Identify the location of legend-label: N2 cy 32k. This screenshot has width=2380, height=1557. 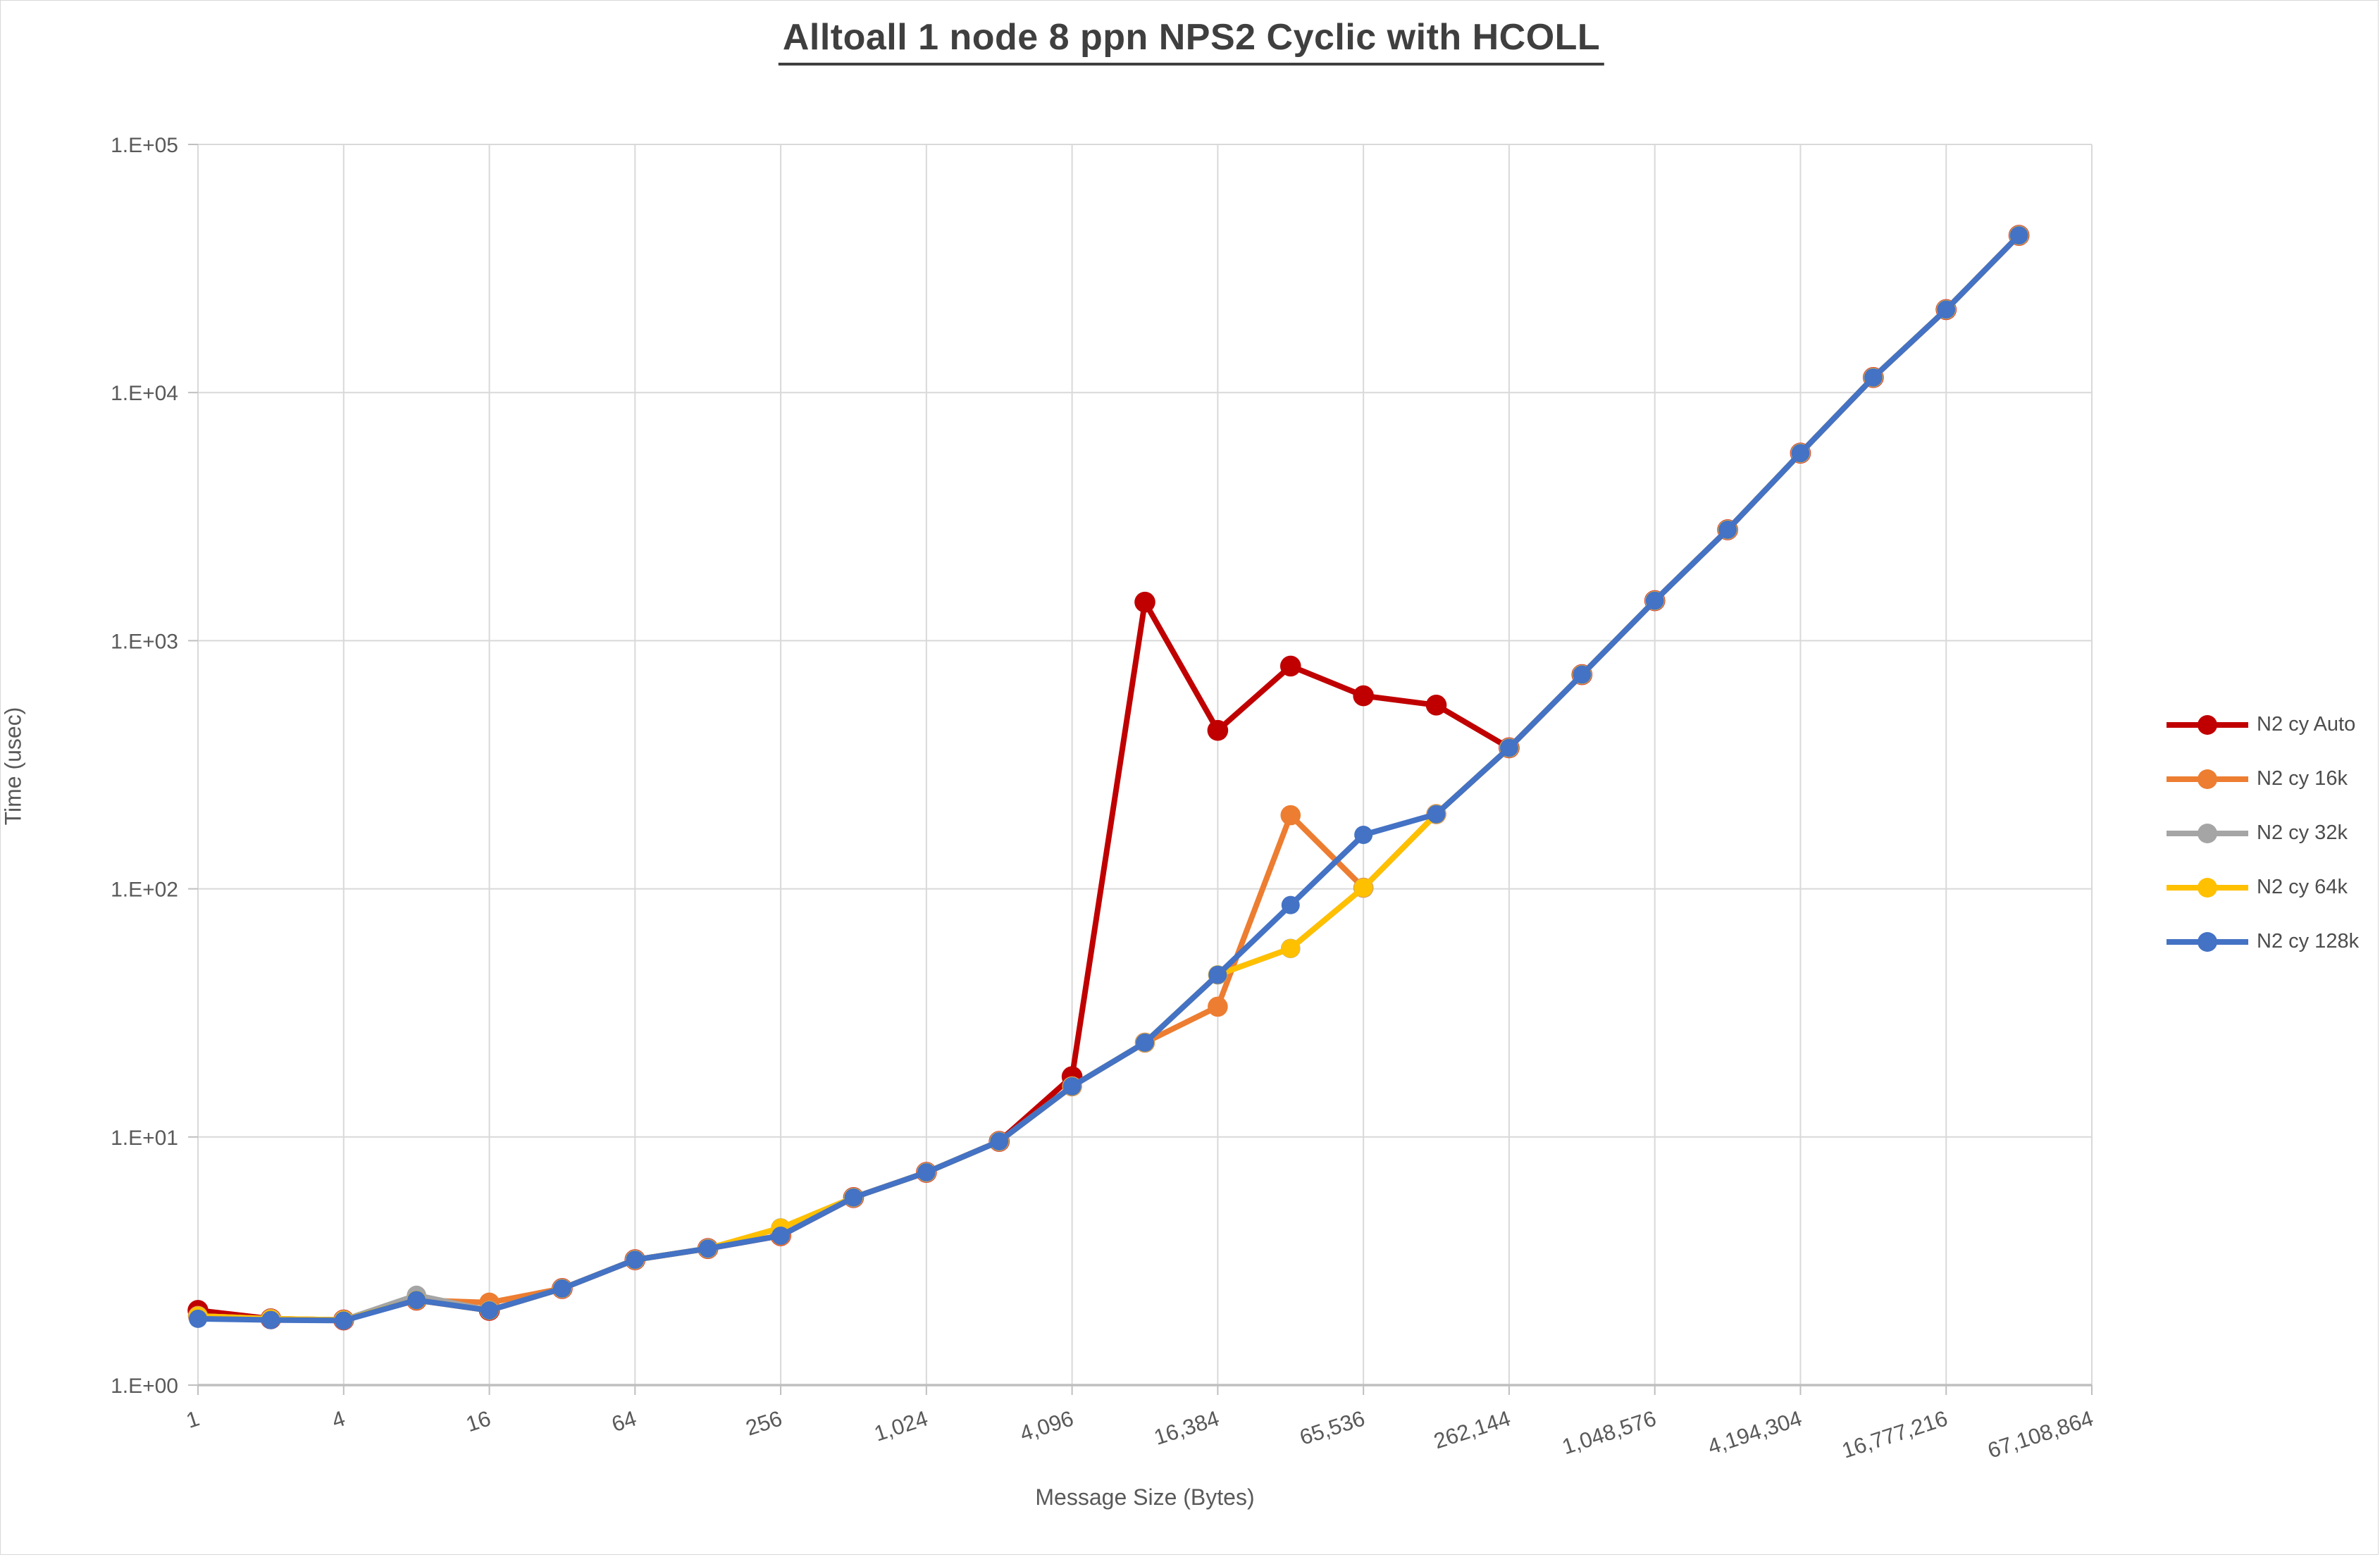
(2302, 833).